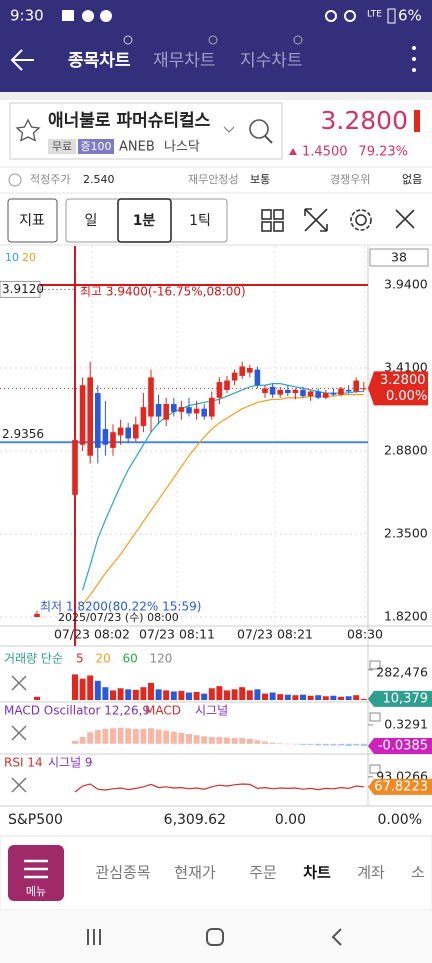 This screenshot has height=963, width=432. Describe the element at coordinates (161, 659) in the screenshot. I see `panel-legend: 120` at that location.